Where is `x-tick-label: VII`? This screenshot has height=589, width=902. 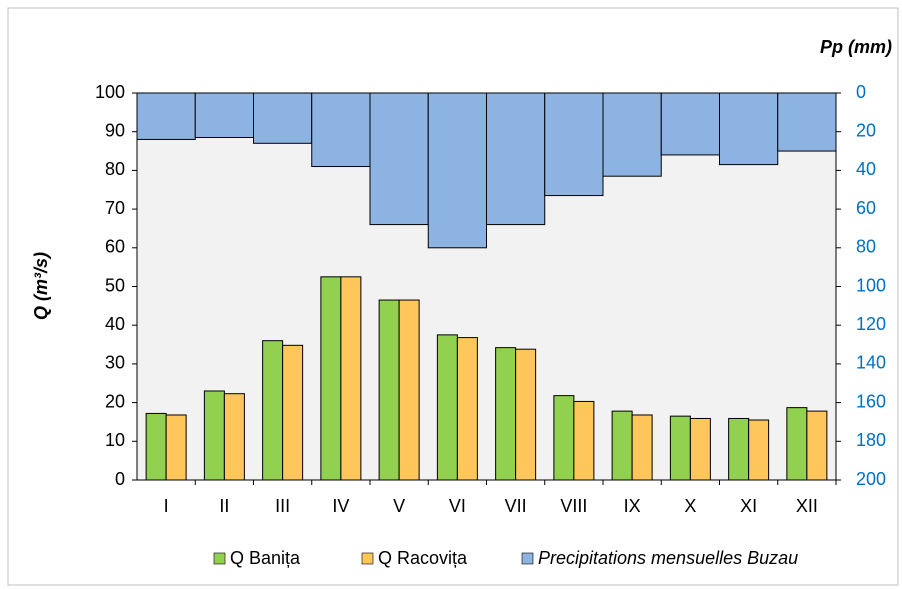 x-tick-label: VII is located at coordinates (516, 506).